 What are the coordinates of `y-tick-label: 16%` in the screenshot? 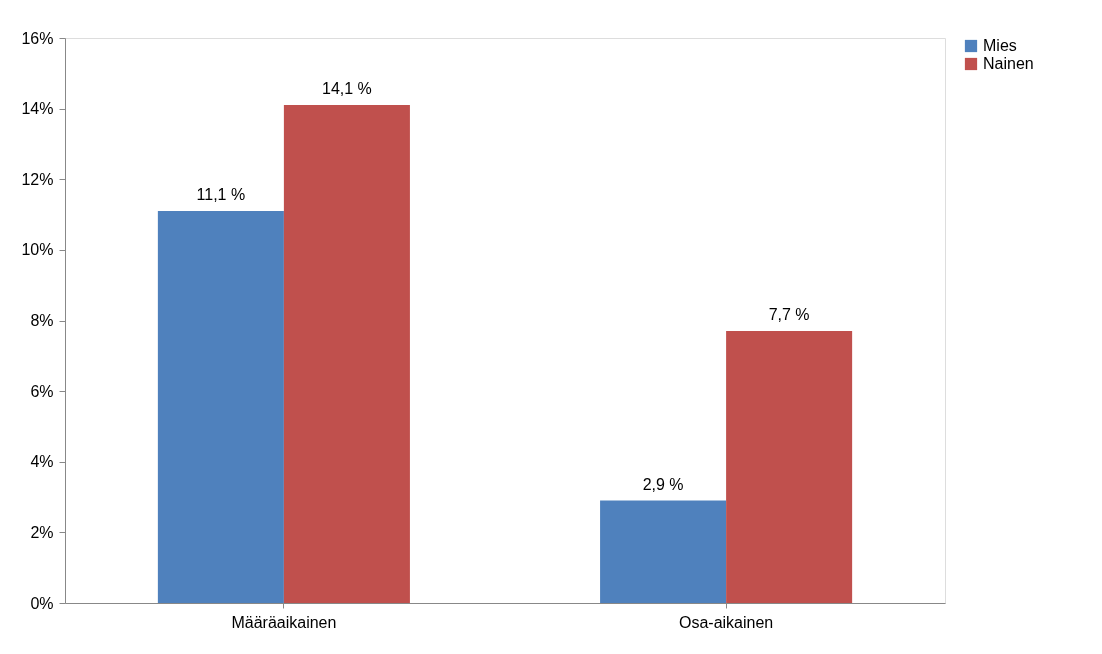 It's located at (37, 38).